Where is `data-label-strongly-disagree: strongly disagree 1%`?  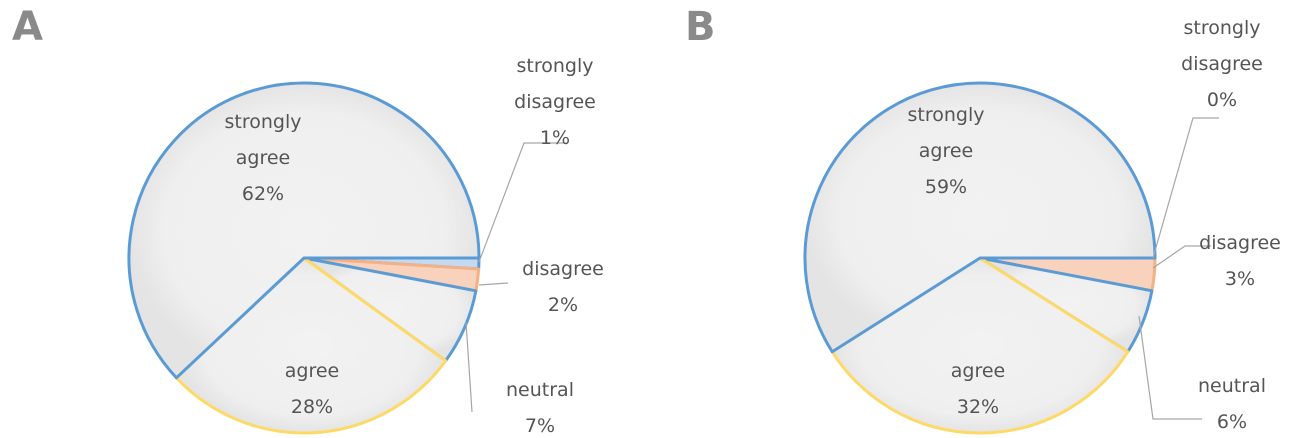 data-label-strongly-disagree: strongly disagree 1% is located at coordinates (555, 102).